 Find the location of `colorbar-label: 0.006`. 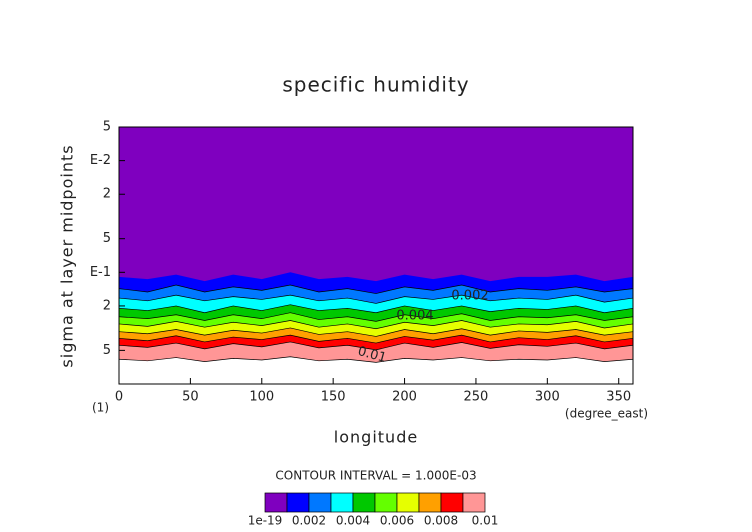

colorbar-label: 0.006 is located at coordinates (397, 521).